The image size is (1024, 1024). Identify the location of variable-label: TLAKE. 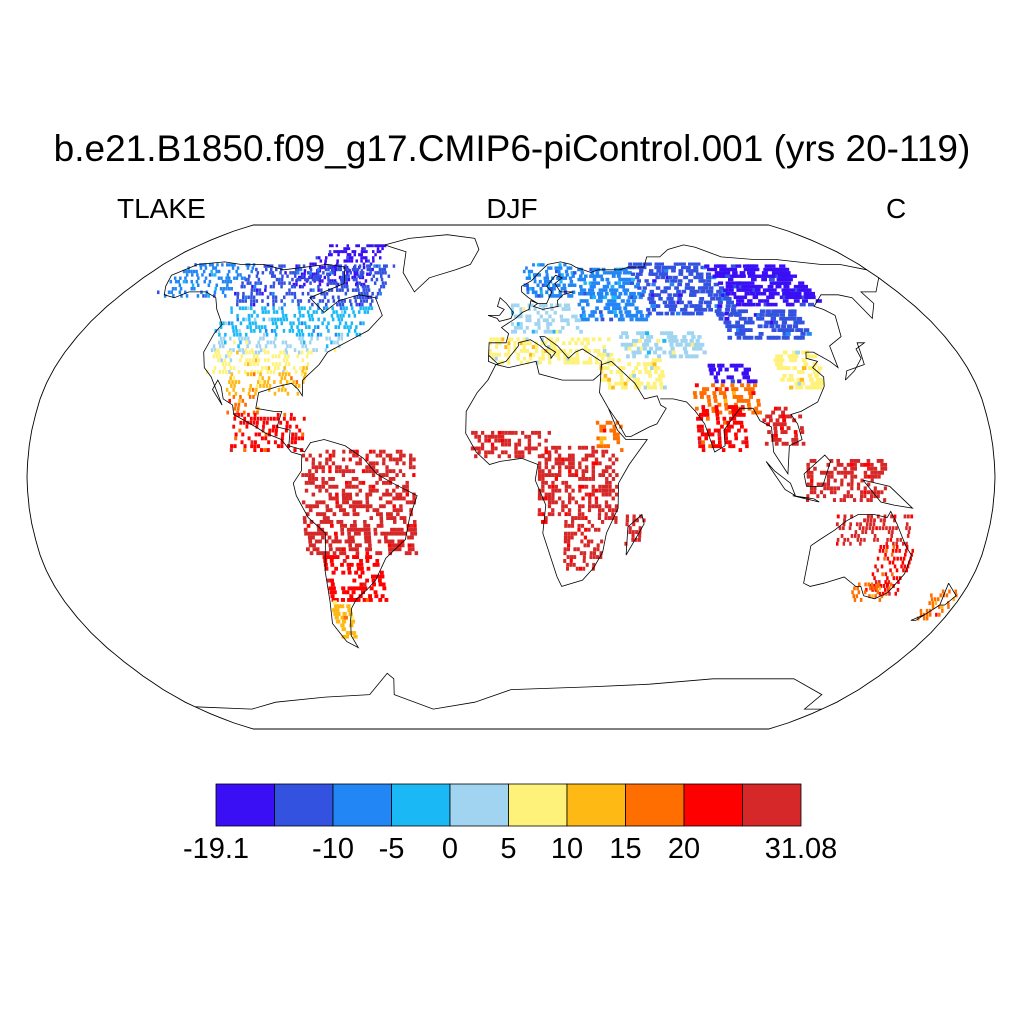
(161, 208).